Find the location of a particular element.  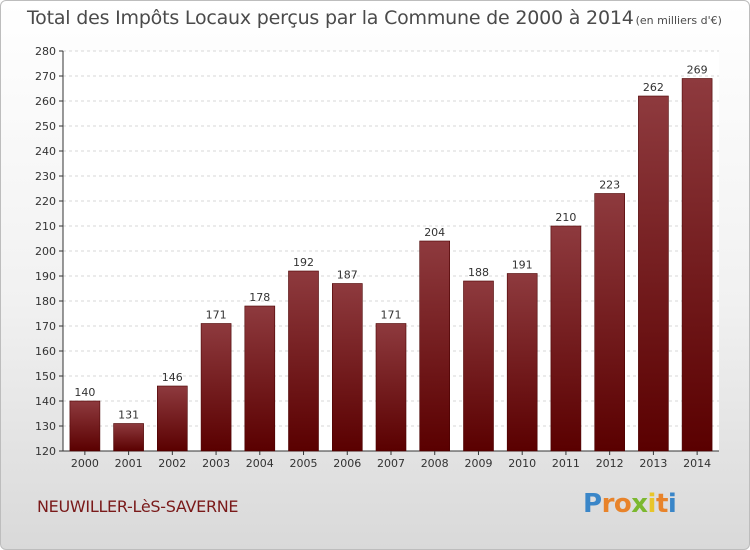

y-tick-label: 160 is located at coordinates (45, 351).